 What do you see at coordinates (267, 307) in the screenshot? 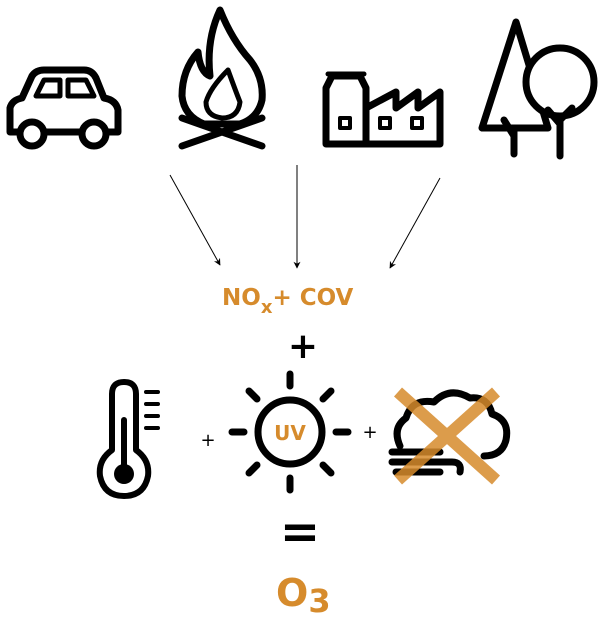
I see `formula-subscript: x` at bounding box center [267, 307].